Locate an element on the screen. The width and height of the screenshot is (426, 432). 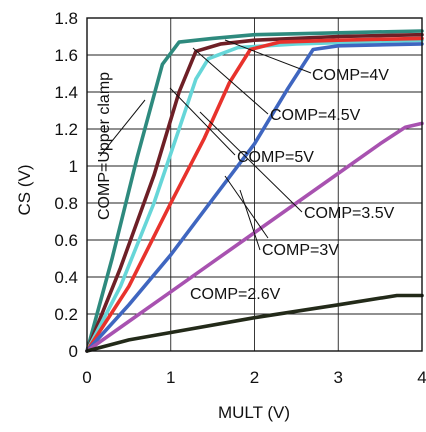
label-comp-3v: COMP=3V is located at coordinates (300, 250).